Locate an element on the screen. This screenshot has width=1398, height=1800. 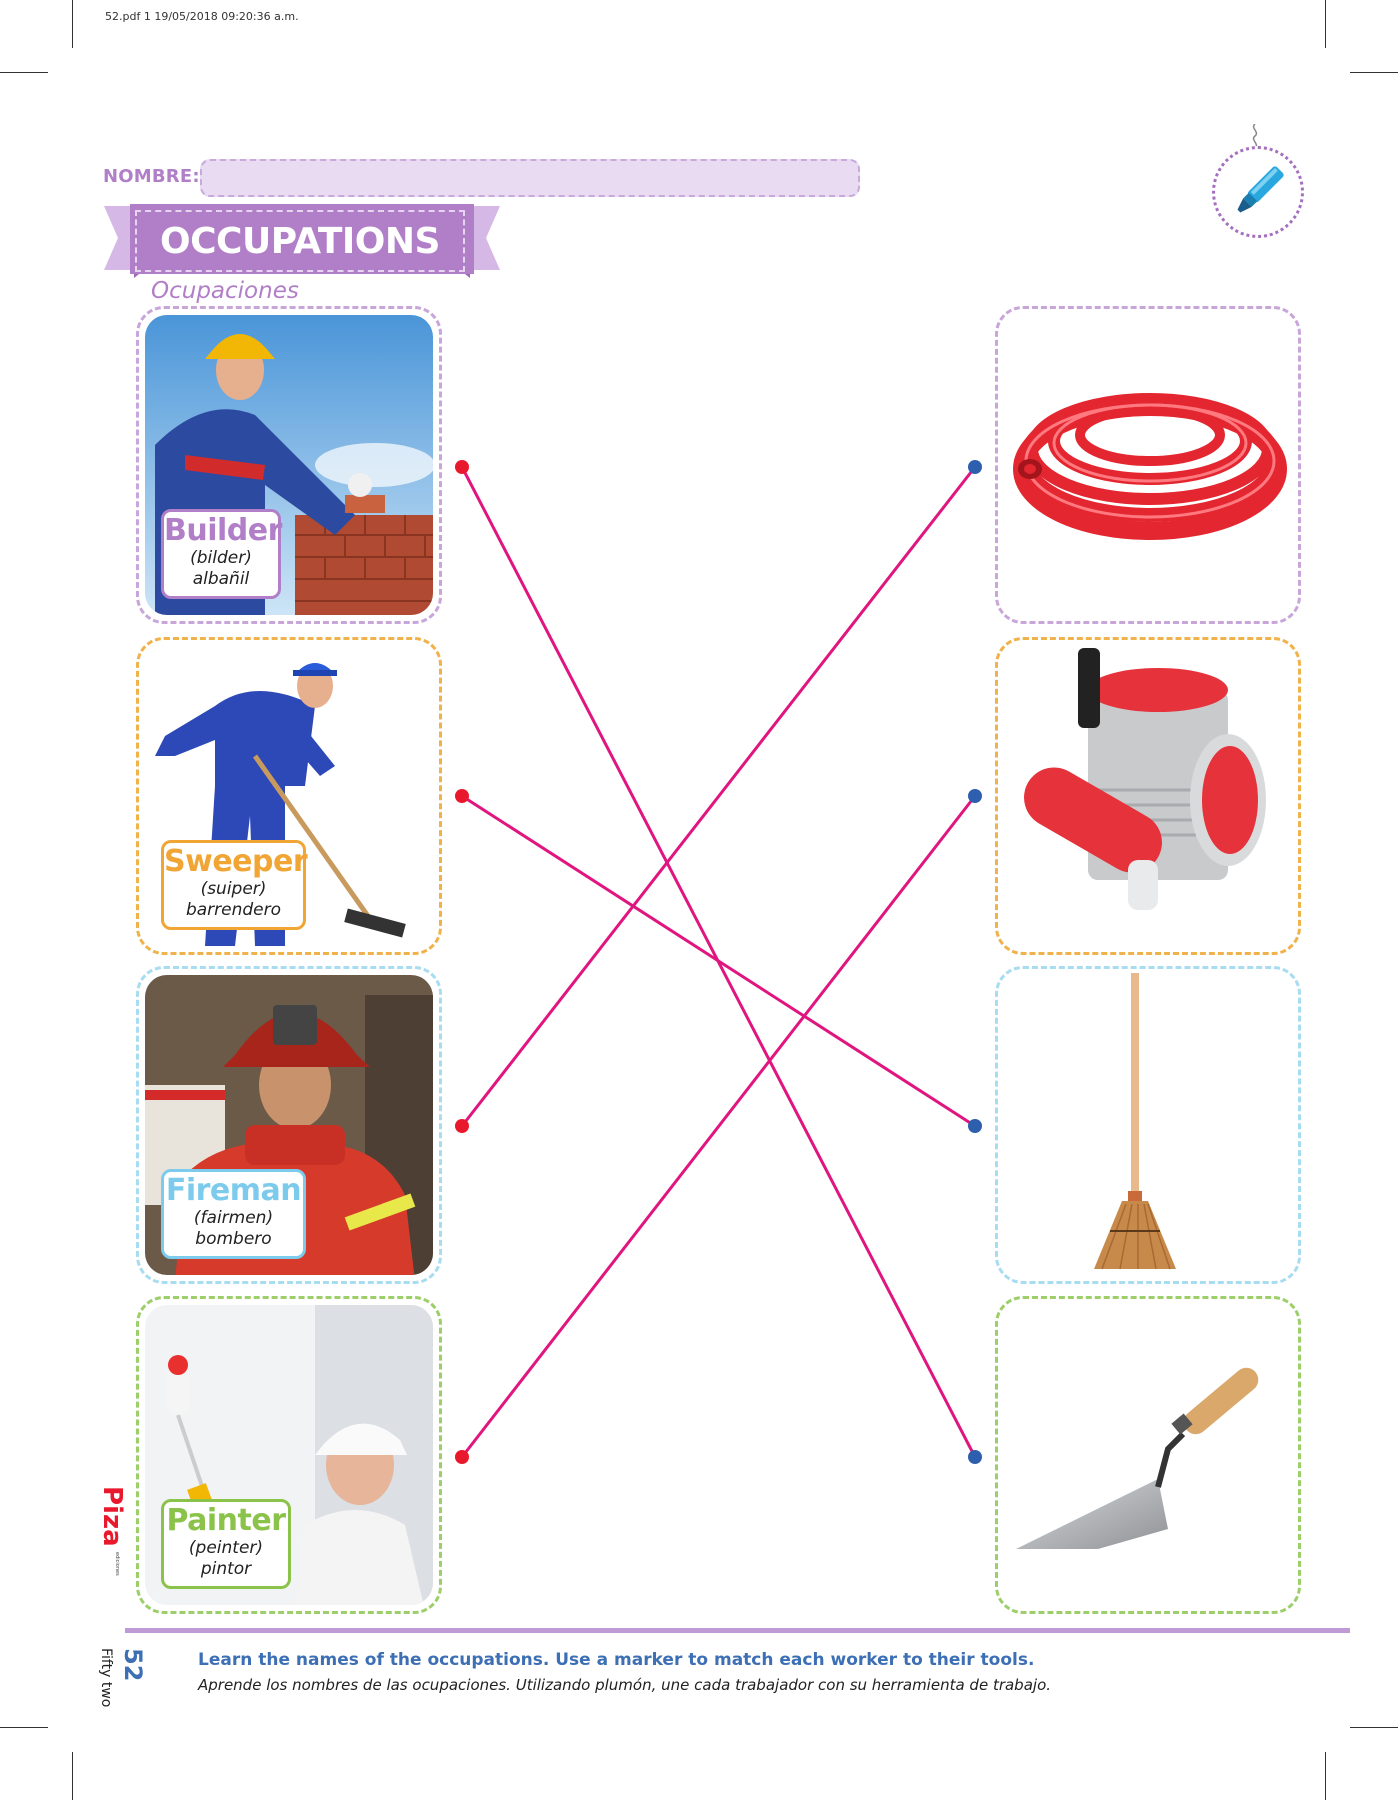
svg-text: Piza is located at coordinates (111, 1516).